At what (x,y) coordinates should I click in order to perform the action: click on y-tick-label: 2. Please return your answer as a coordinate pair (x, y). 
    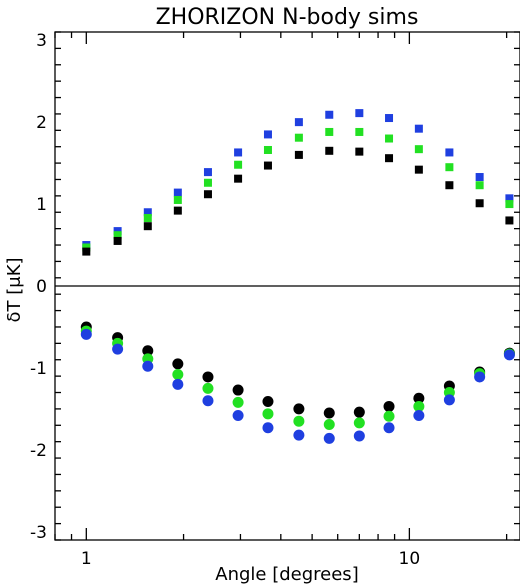
    Looking at the image, I should click on (41, 123).